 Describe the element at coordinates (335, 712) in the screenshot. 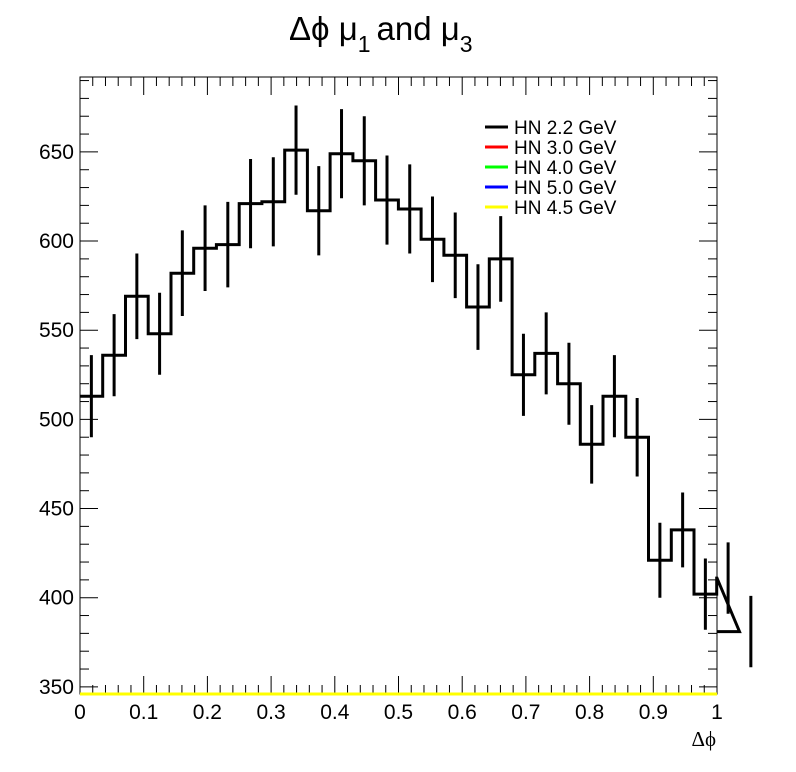

I see `x-tick-label: 0.4` at that location.